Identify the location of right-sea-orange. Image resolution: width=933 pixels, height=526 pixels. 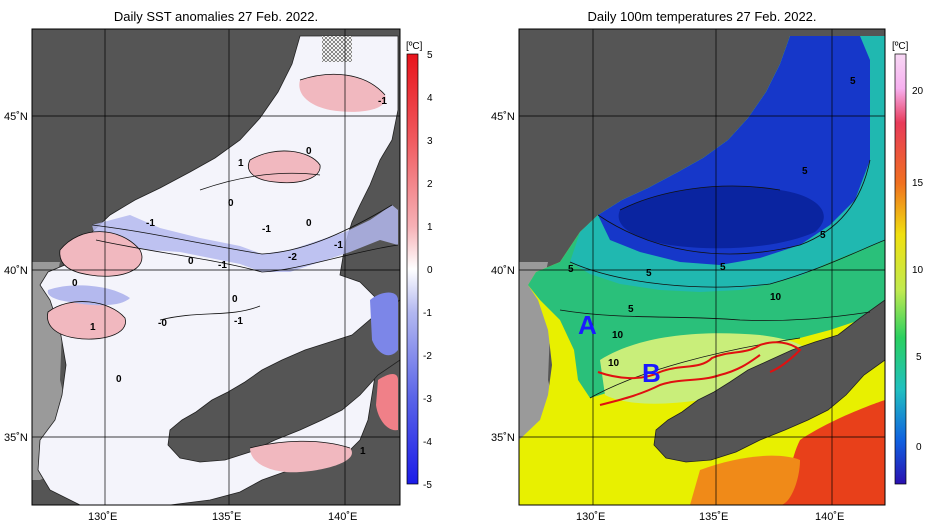
(745, 480).